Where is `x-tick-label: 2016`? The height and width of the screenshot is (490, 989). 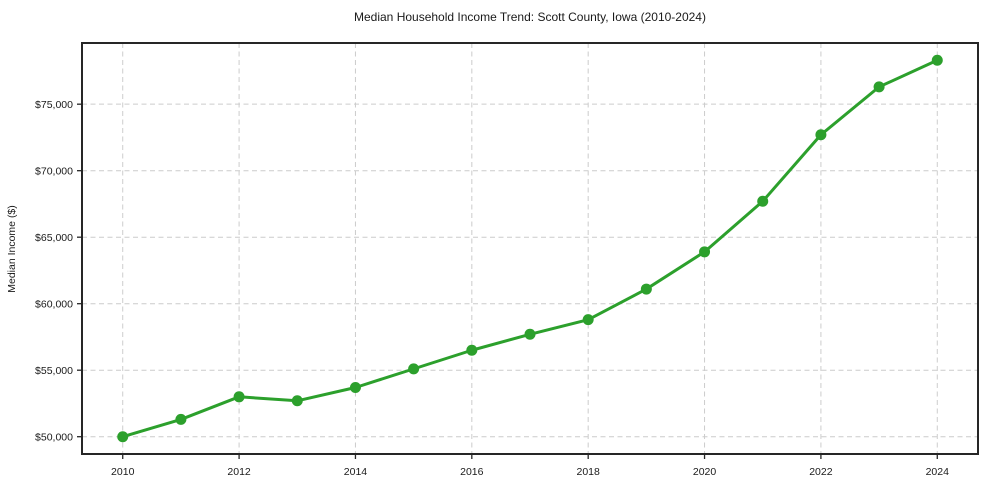
x-tick-label: 2016 is located at coordinates (472, 472).